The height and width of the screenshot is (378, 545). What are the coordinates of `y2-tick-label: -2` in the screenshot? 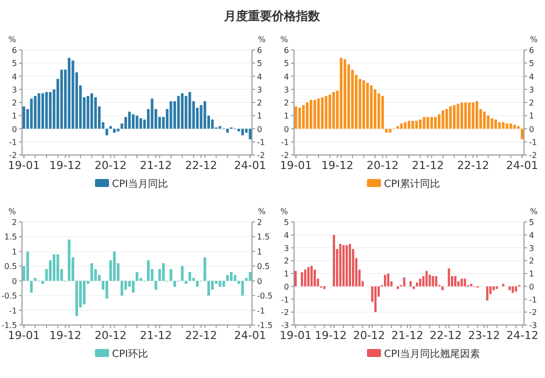 It's located at (533, 313).